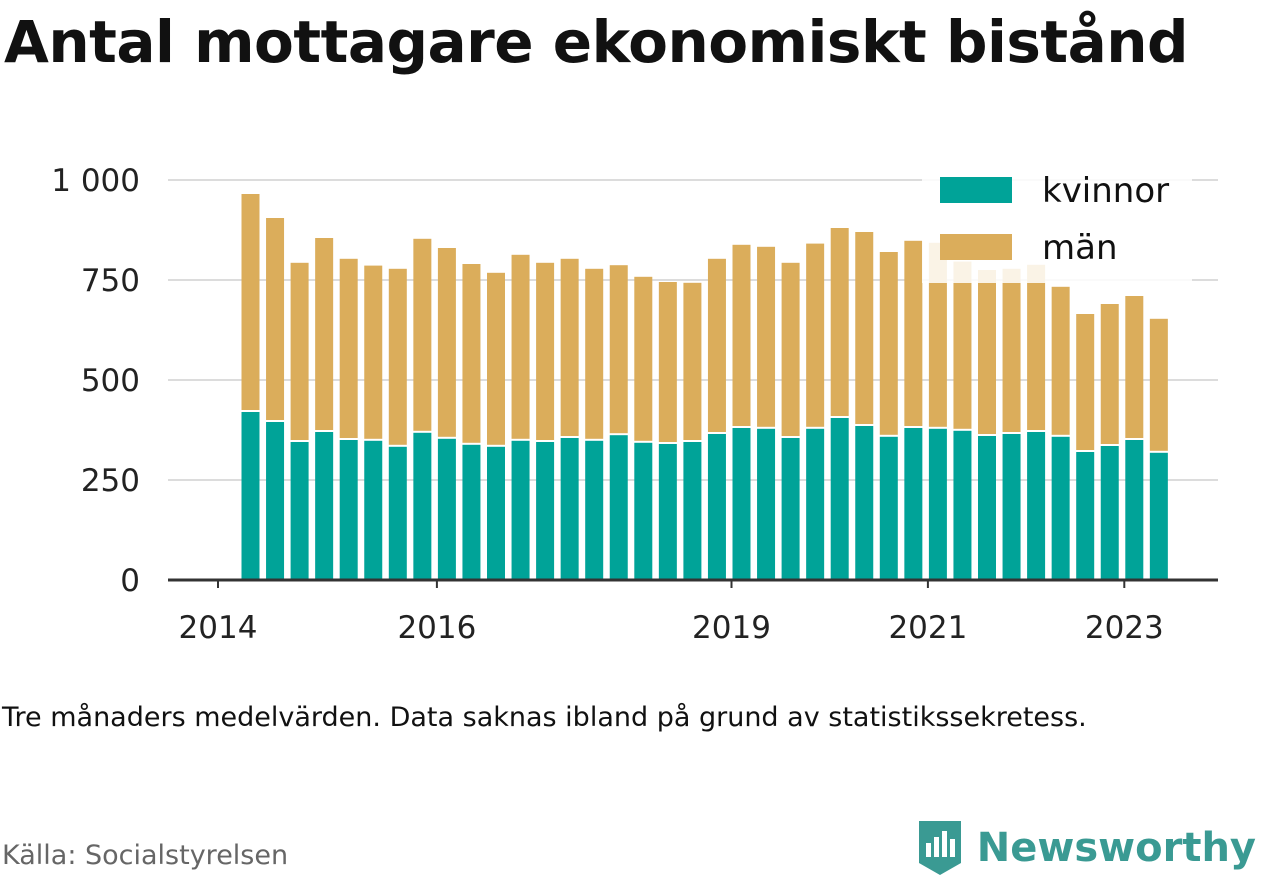 The image size is (1262, 879). Describe the element at coordinates (95, 181) in the screenshot. I see `y-tick-label: 1 000` at that location.